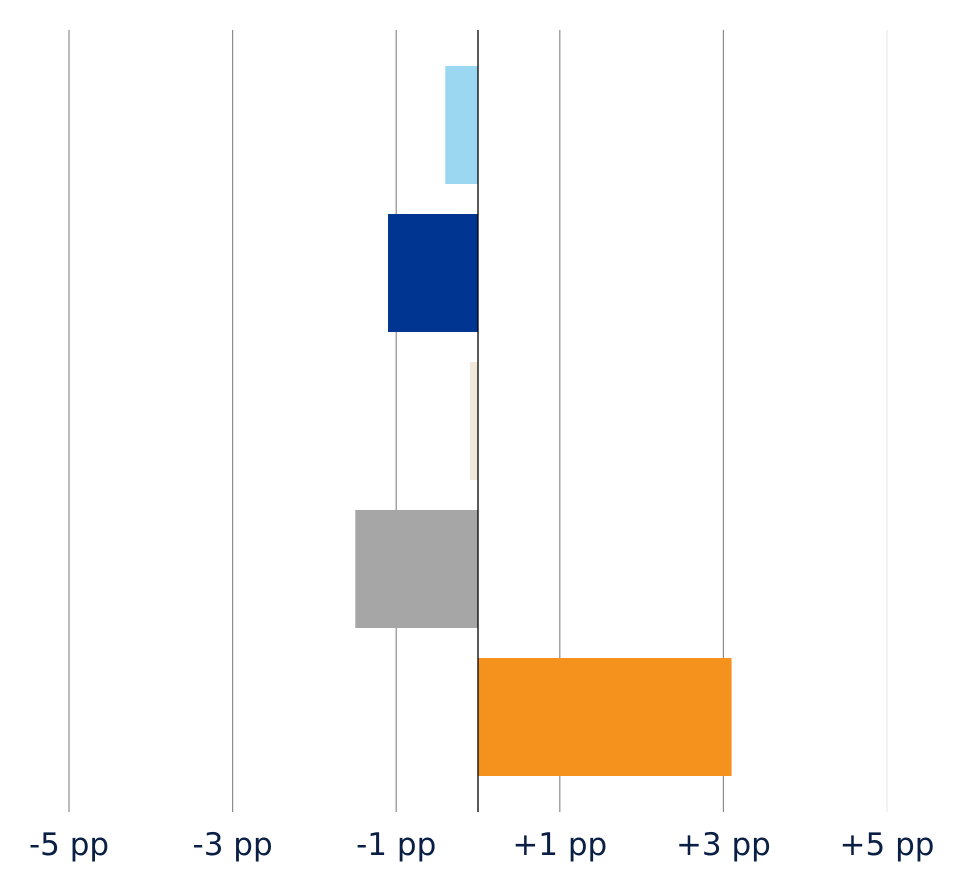 The width and height of the screenshot is (962, 891). I want to click on x-tick-label: -5 pp, so click(69, 845).